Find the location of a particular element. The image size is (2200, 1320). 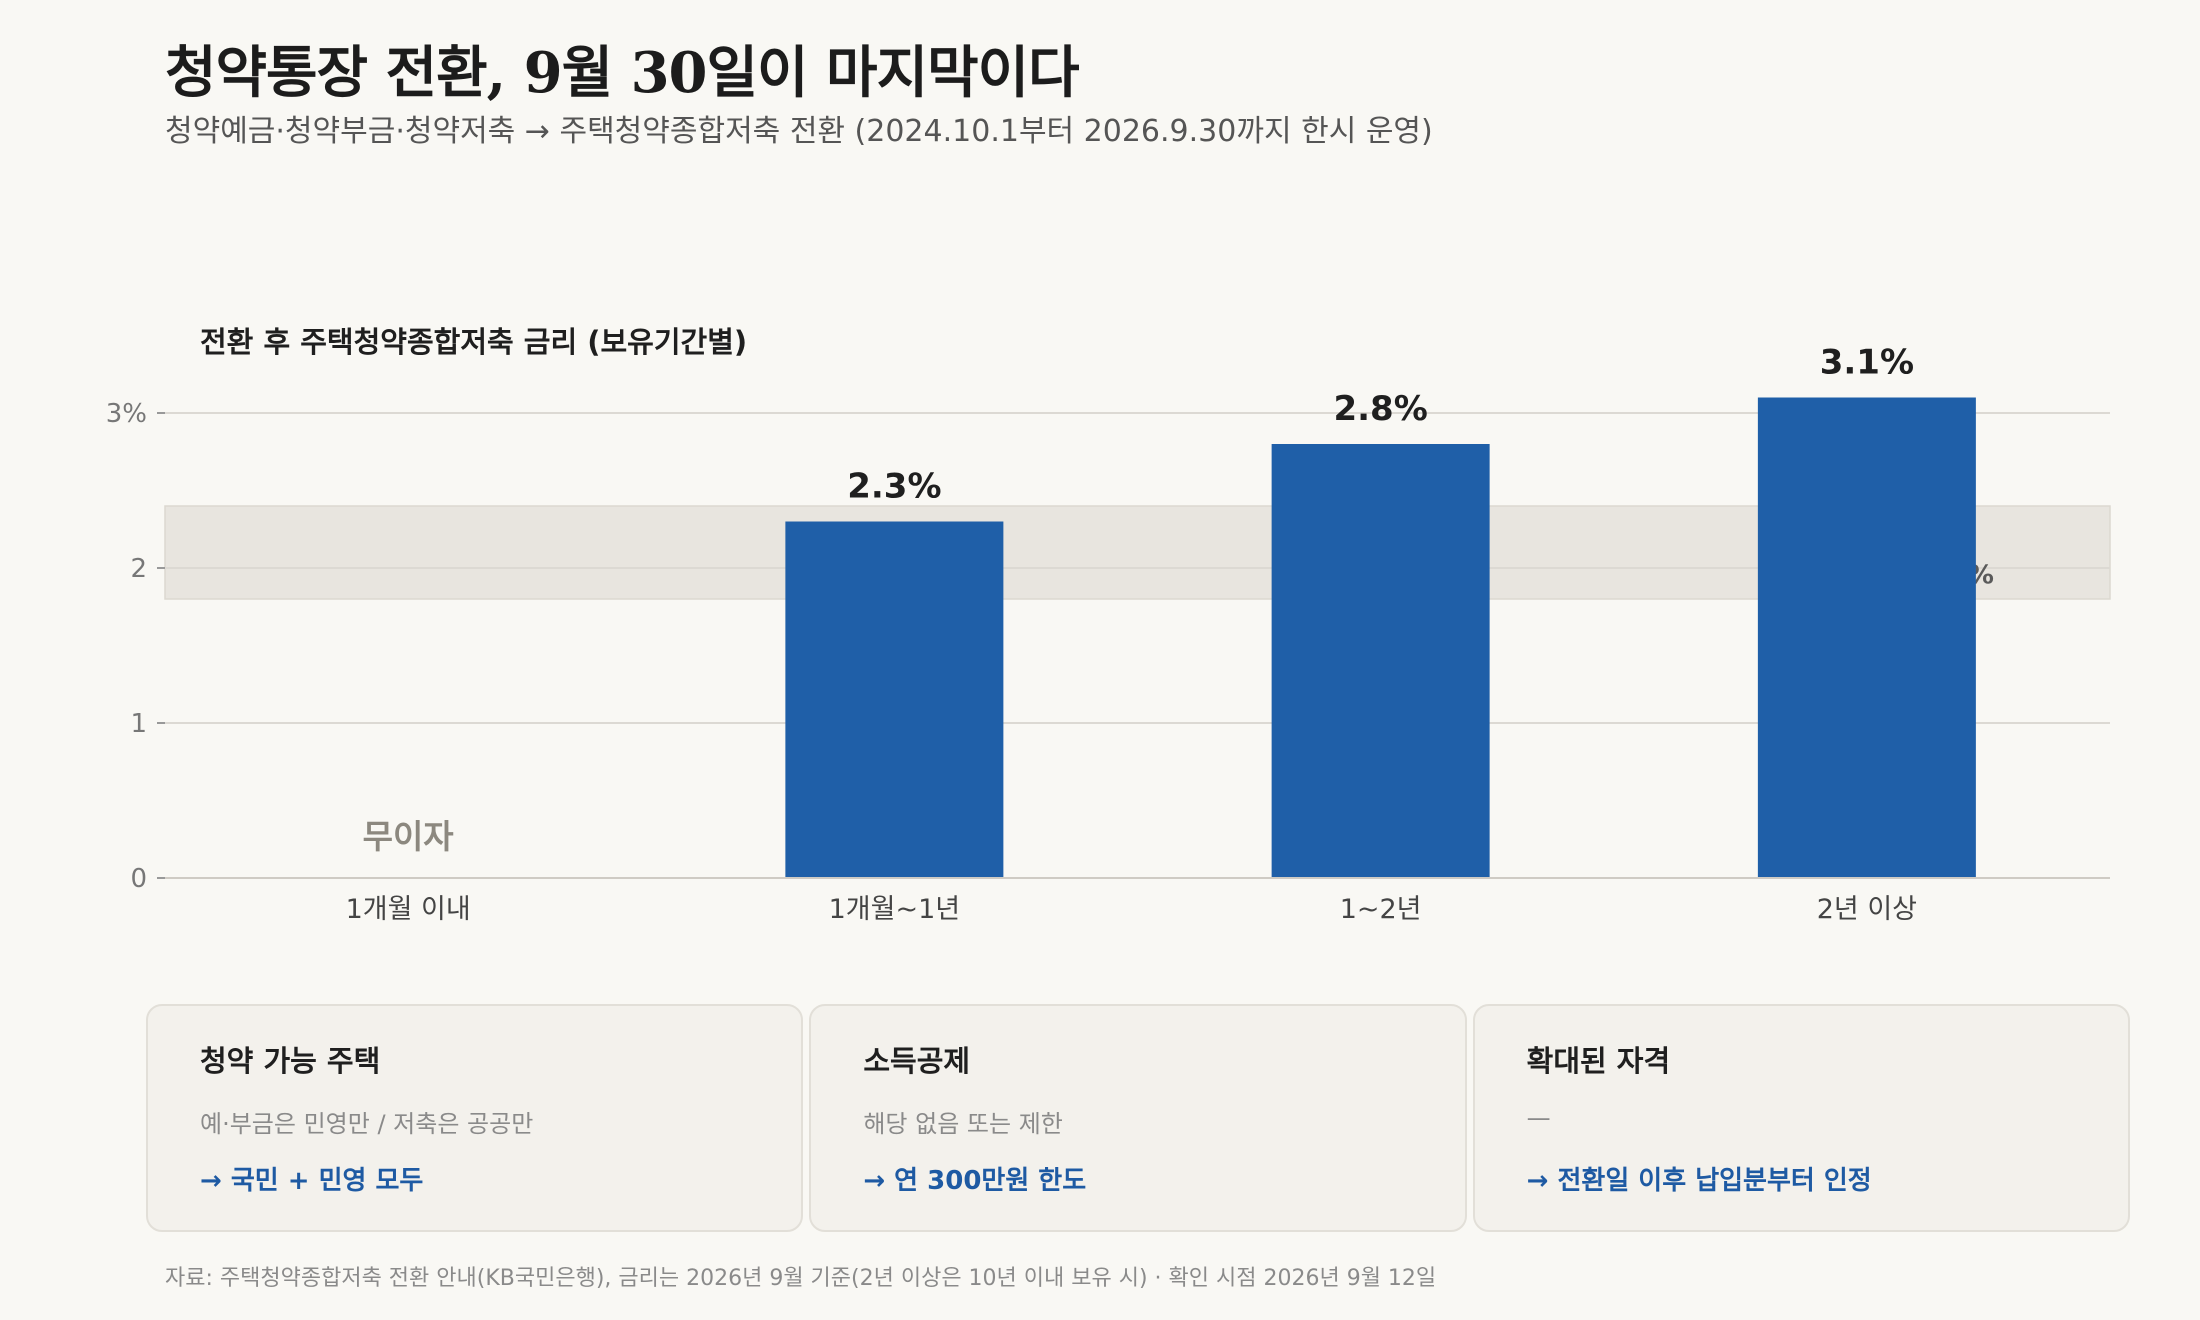

card-after-text: → 전환일 이후 납입분부터 인정 is located at coordinates (1699, 1181).